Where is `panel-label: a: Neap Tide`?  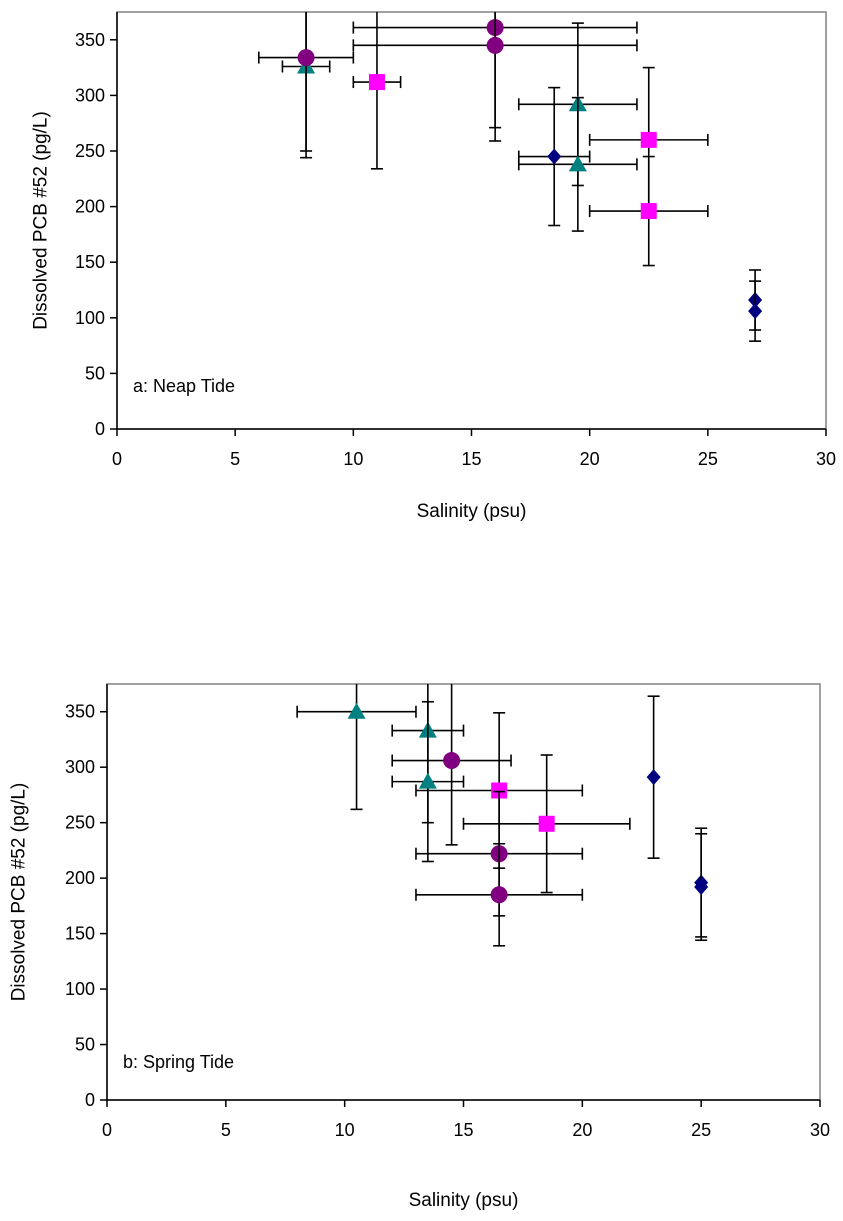 panel-label: a: Neap Tide is located at coordinates (184, 386).